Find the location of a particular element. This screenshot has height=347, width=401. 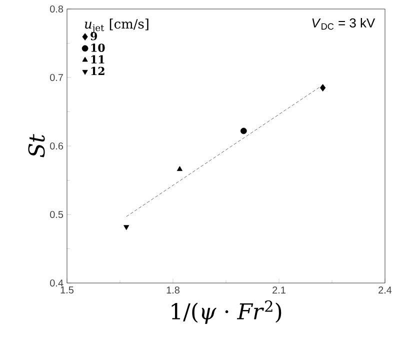

legend-title: u$_{jet}$ [cm/s] is located at coordinates (116, 26).